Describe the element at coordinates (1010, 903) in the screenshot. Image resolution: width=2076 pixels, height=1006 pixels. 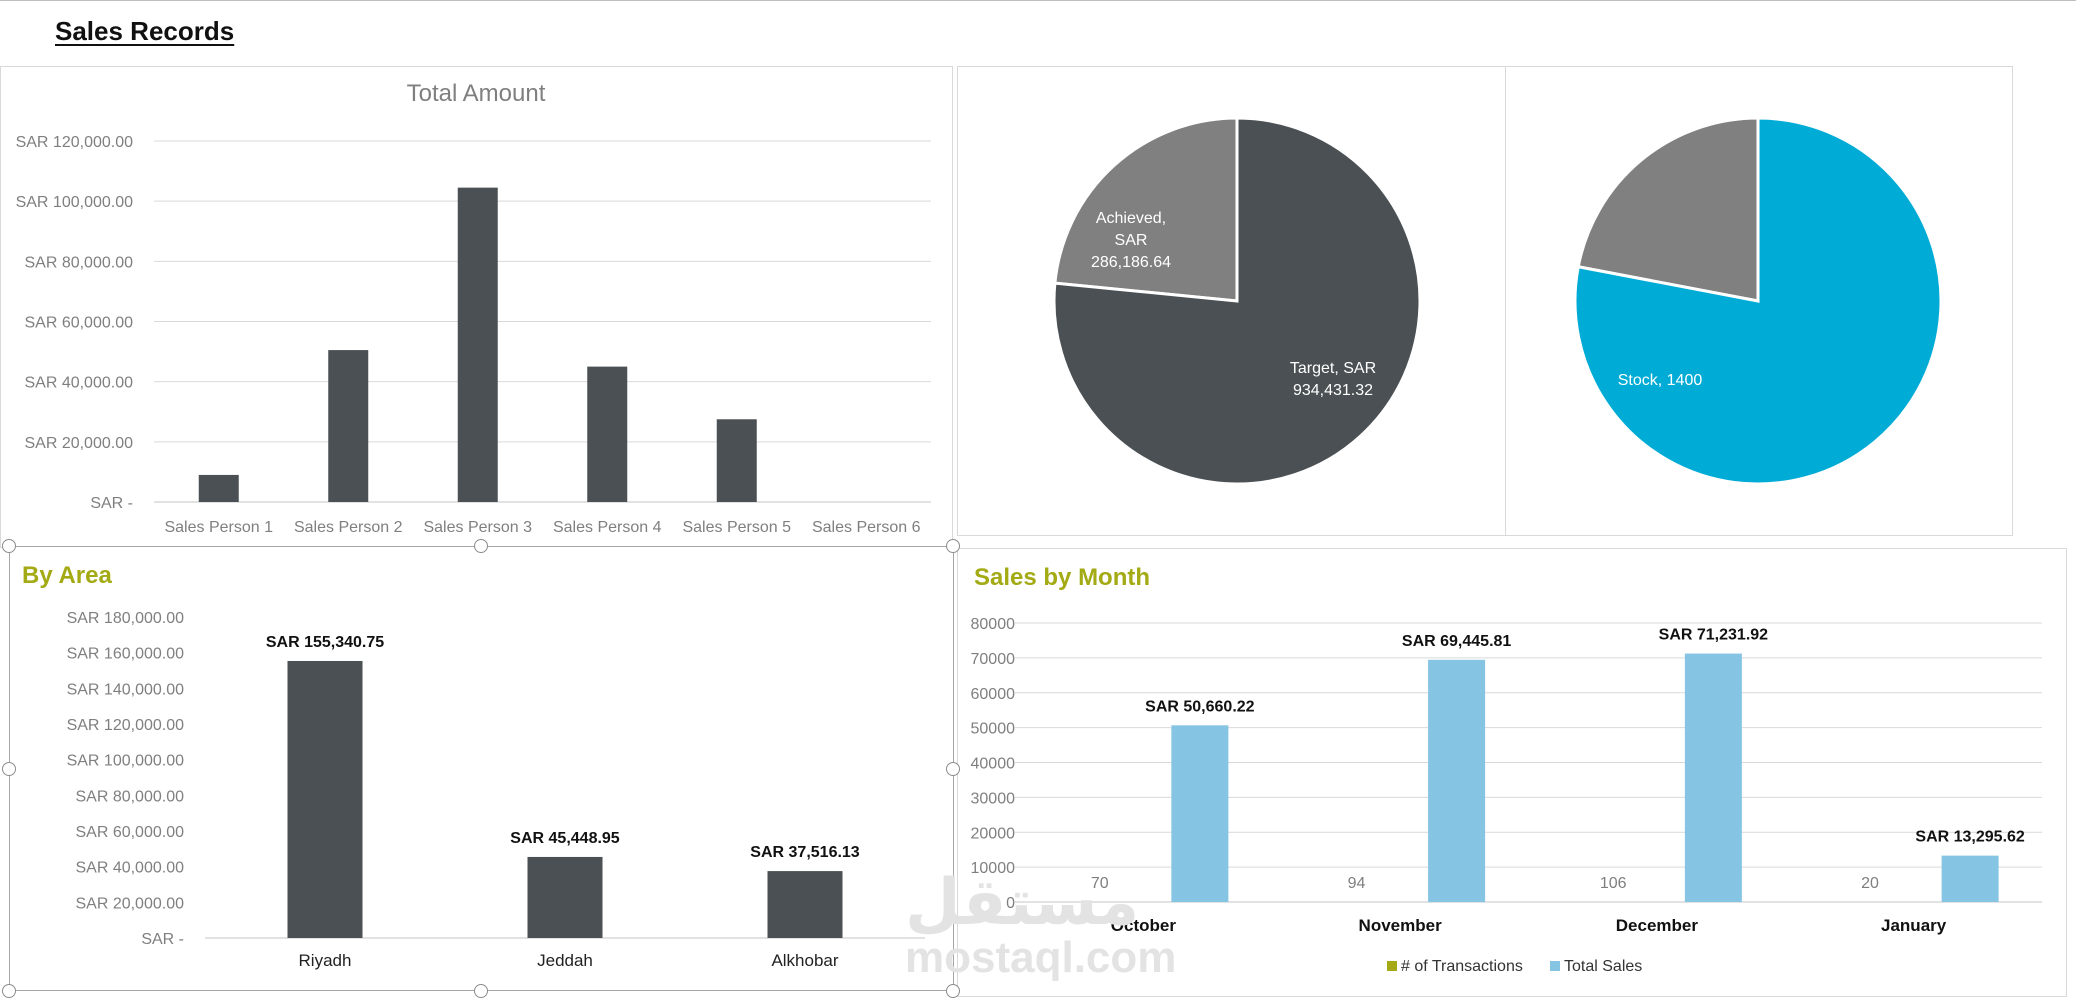
I see `y-tick-label: 0` at that location.